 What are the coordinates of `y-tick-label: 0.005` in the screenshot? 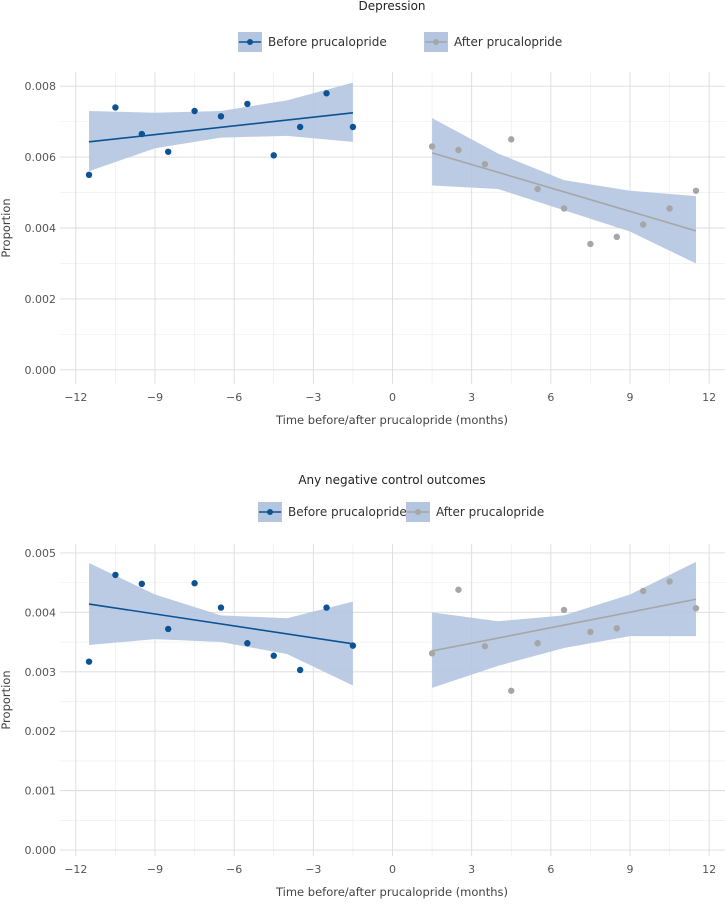 It's located at (41, 553).